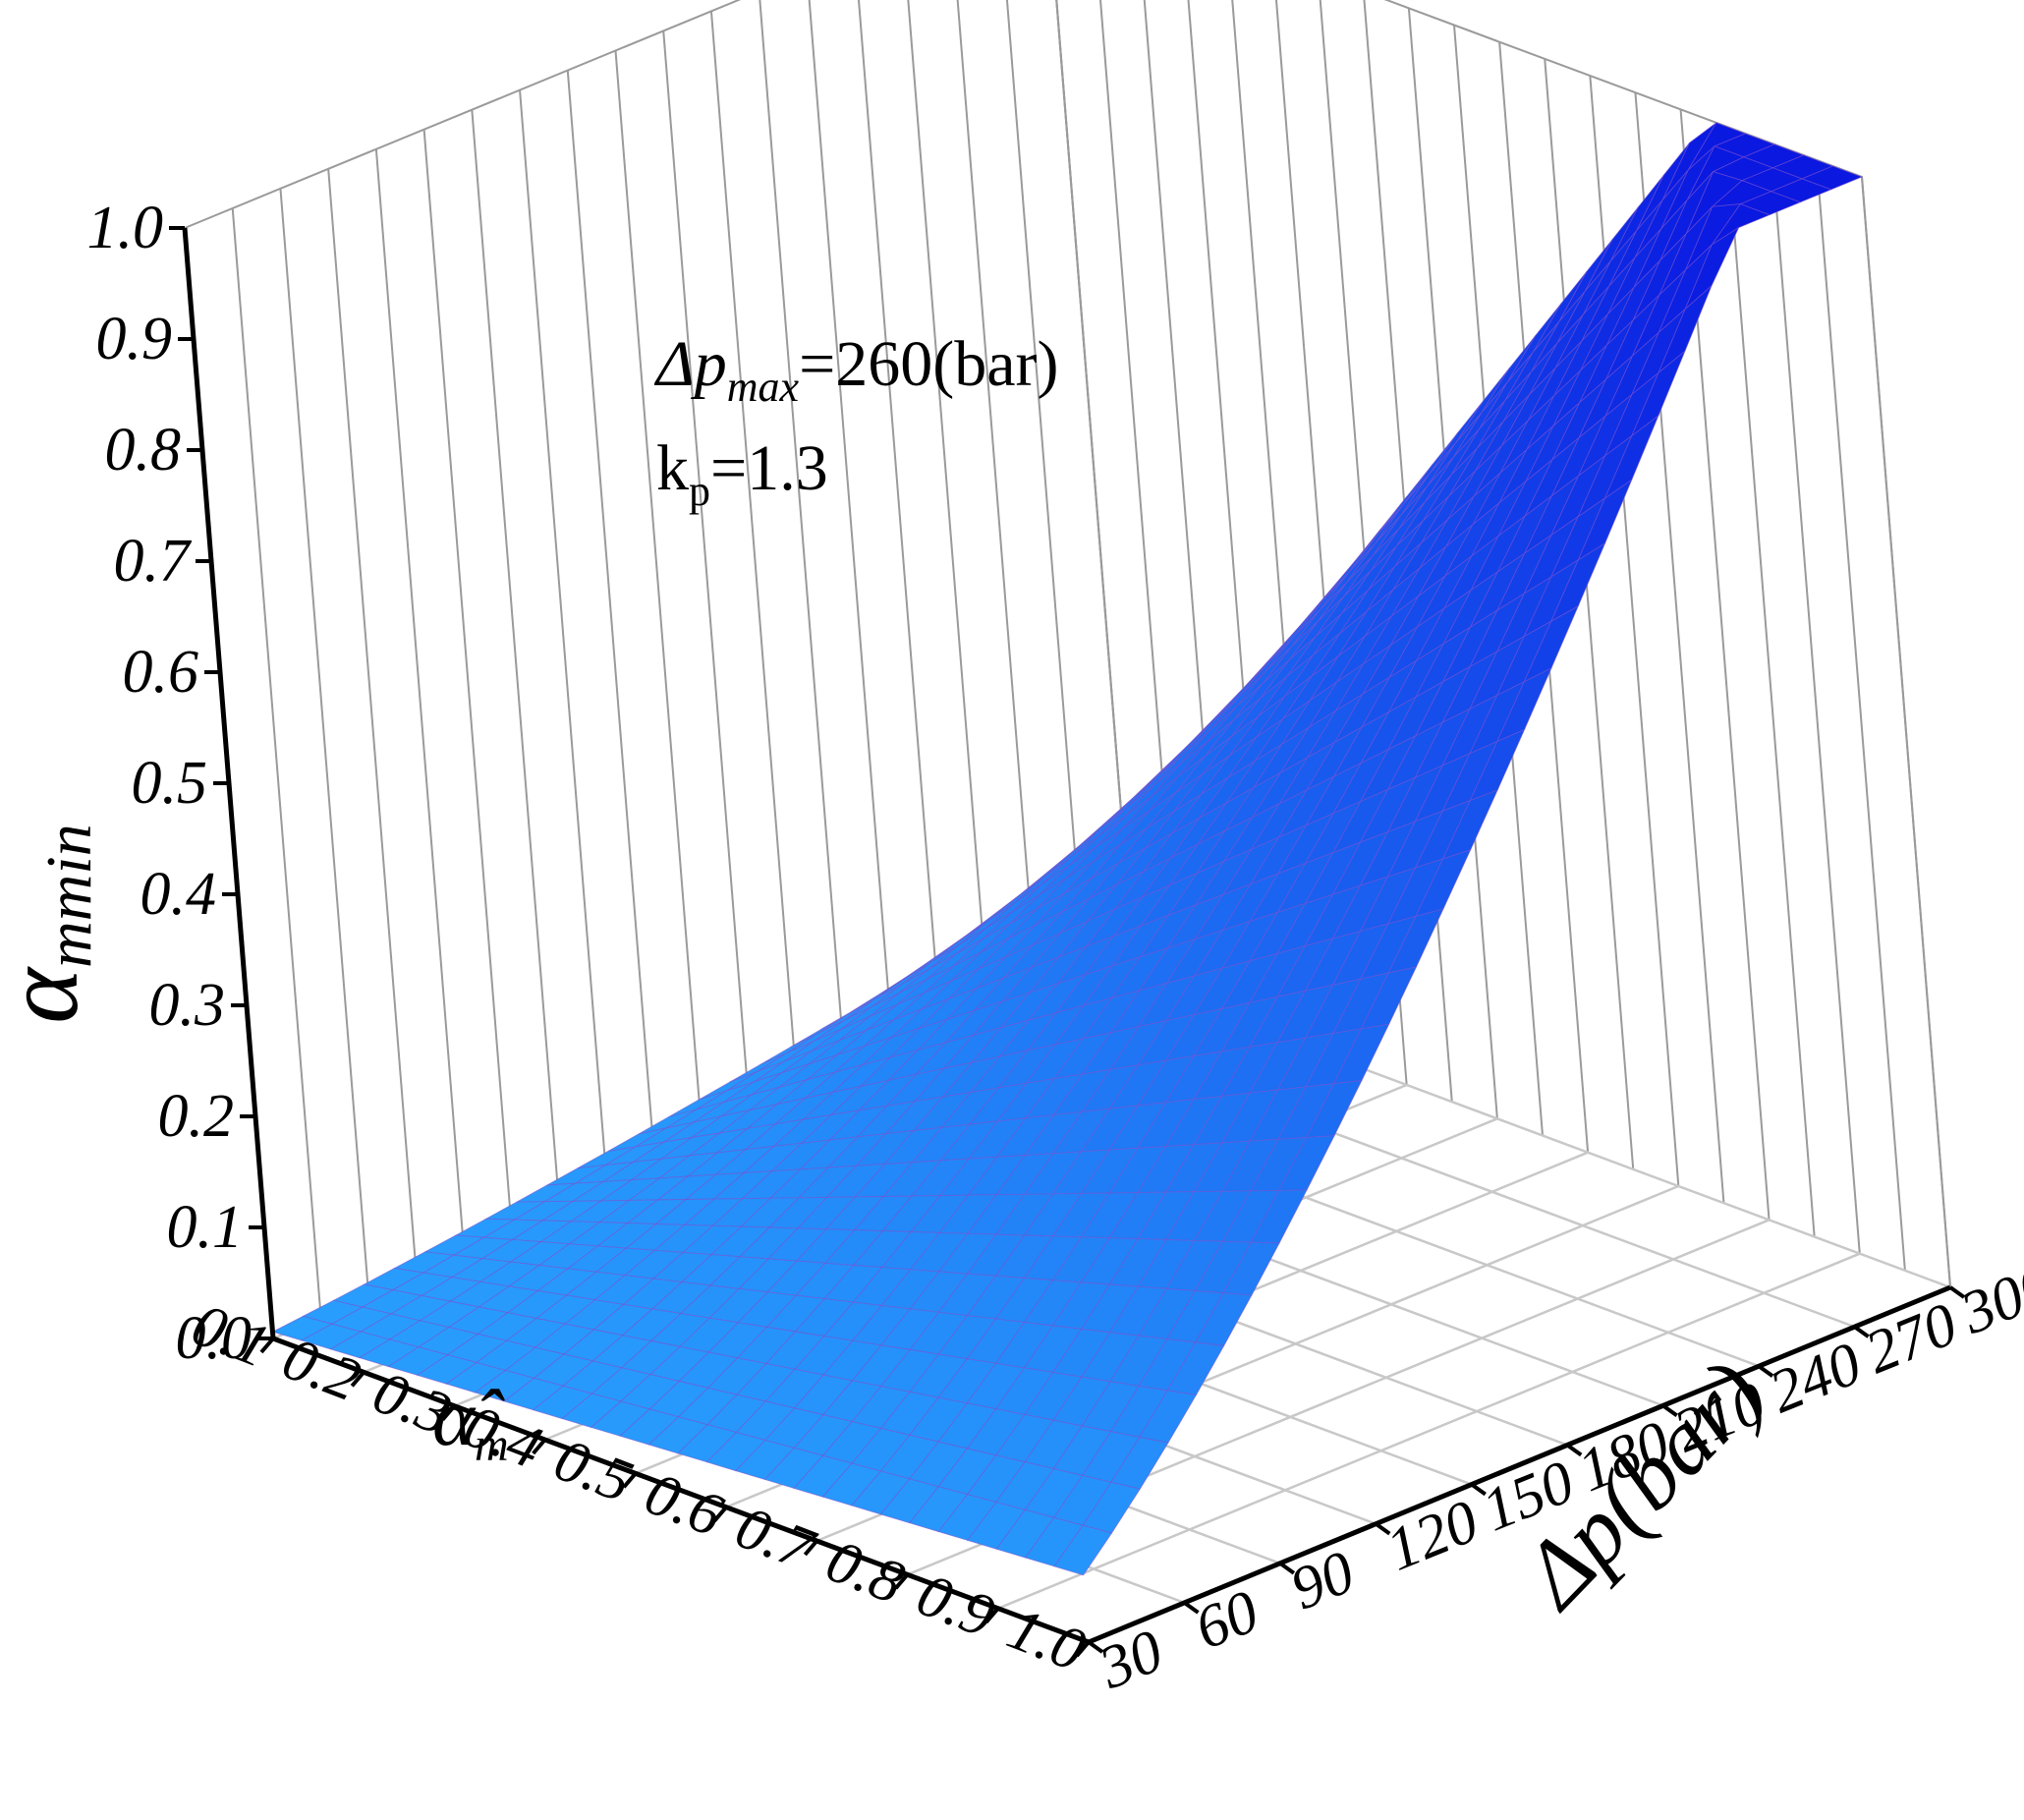 This screenshot has width=2024, height=1820. What do you see at coordinates (134, 339) in the screenshot?
I see `z-tick-label: 0.9` at bounding box center [134, 339].